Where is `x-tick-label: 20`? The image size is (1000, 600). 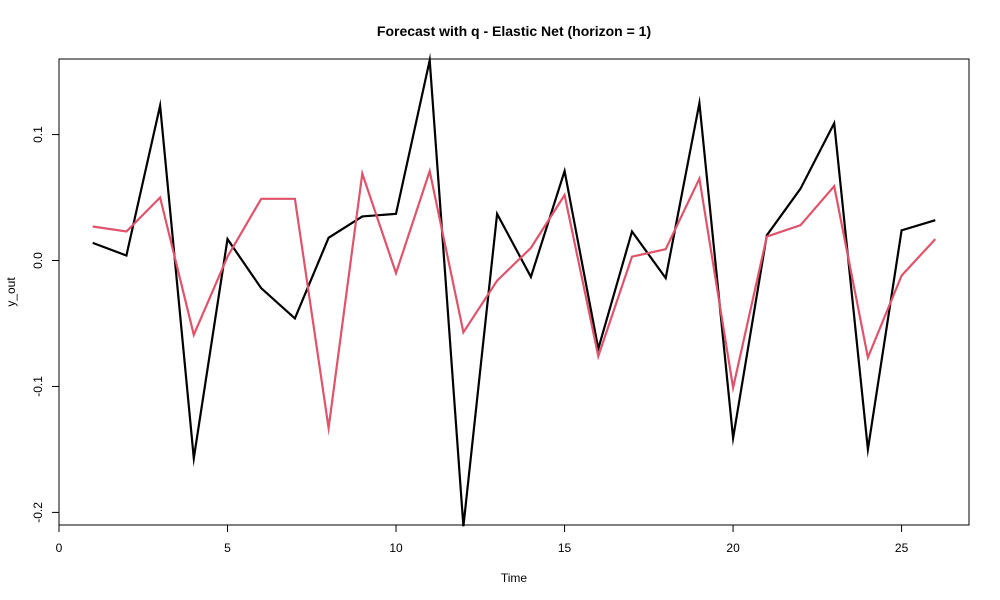
x-tick-label: 20 is located at coordinates (733, 548).